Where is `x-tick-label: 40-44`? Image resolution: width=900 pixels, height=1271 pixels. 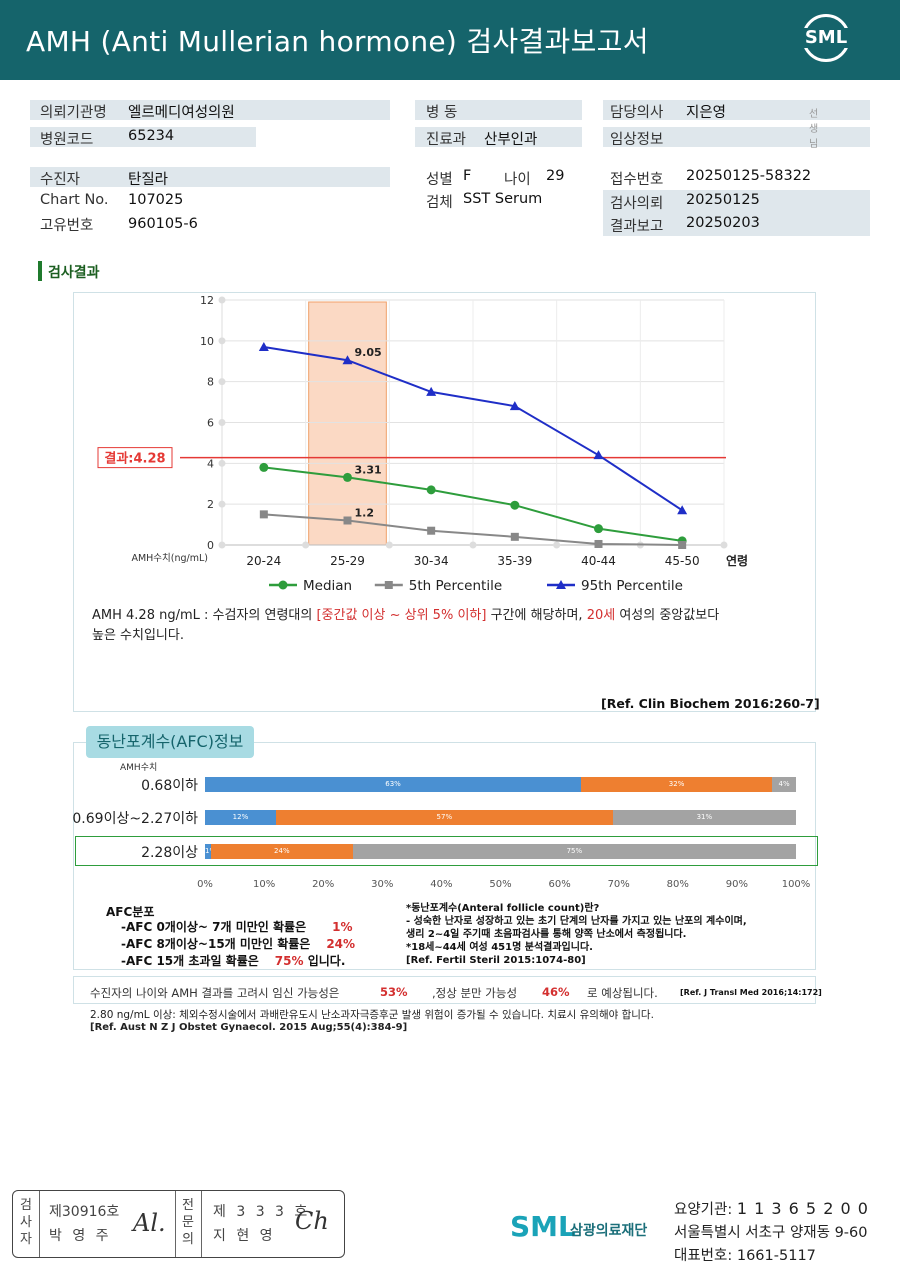 x-tick-label: 40-44 is located at coordinates (598, 561).